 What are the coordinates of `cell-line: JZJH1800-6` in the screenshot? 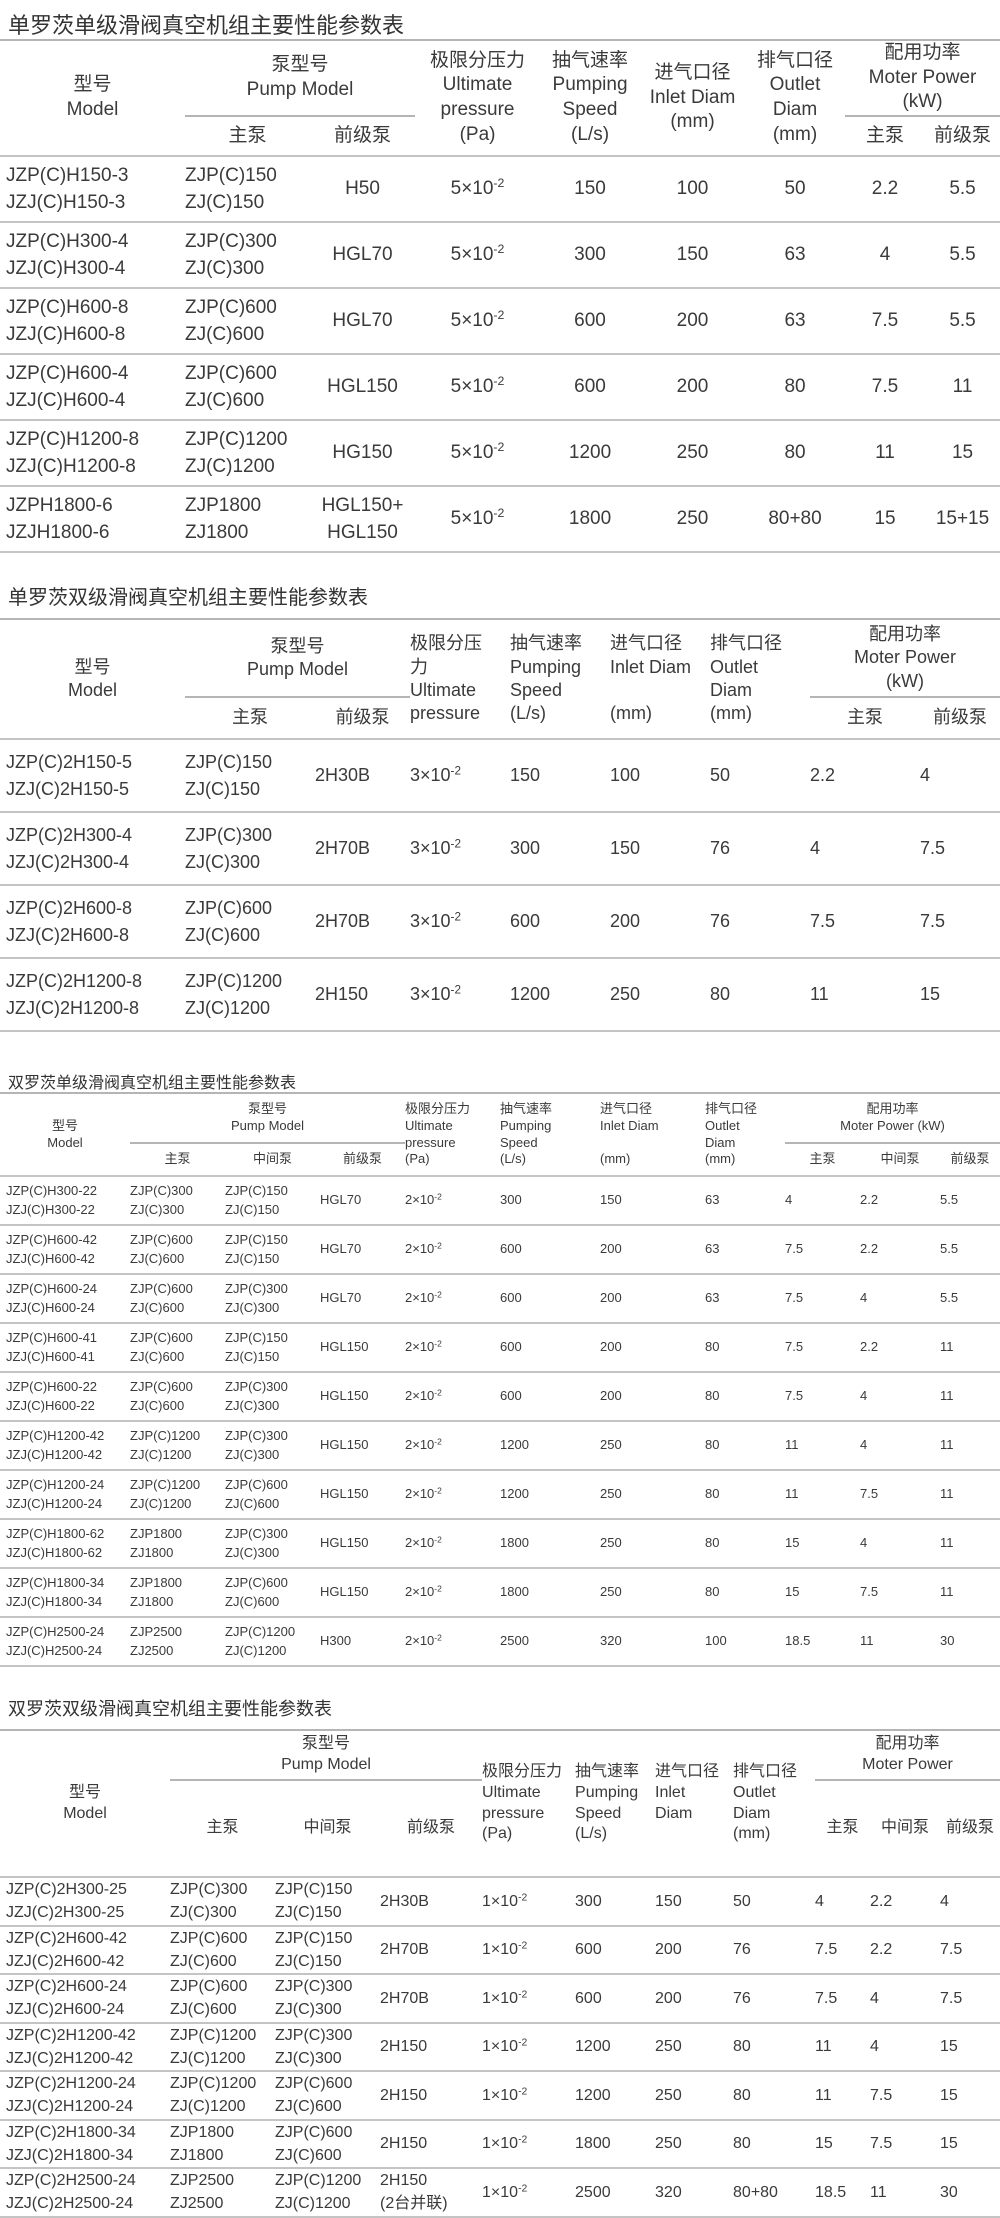 It's located at (58, 533).